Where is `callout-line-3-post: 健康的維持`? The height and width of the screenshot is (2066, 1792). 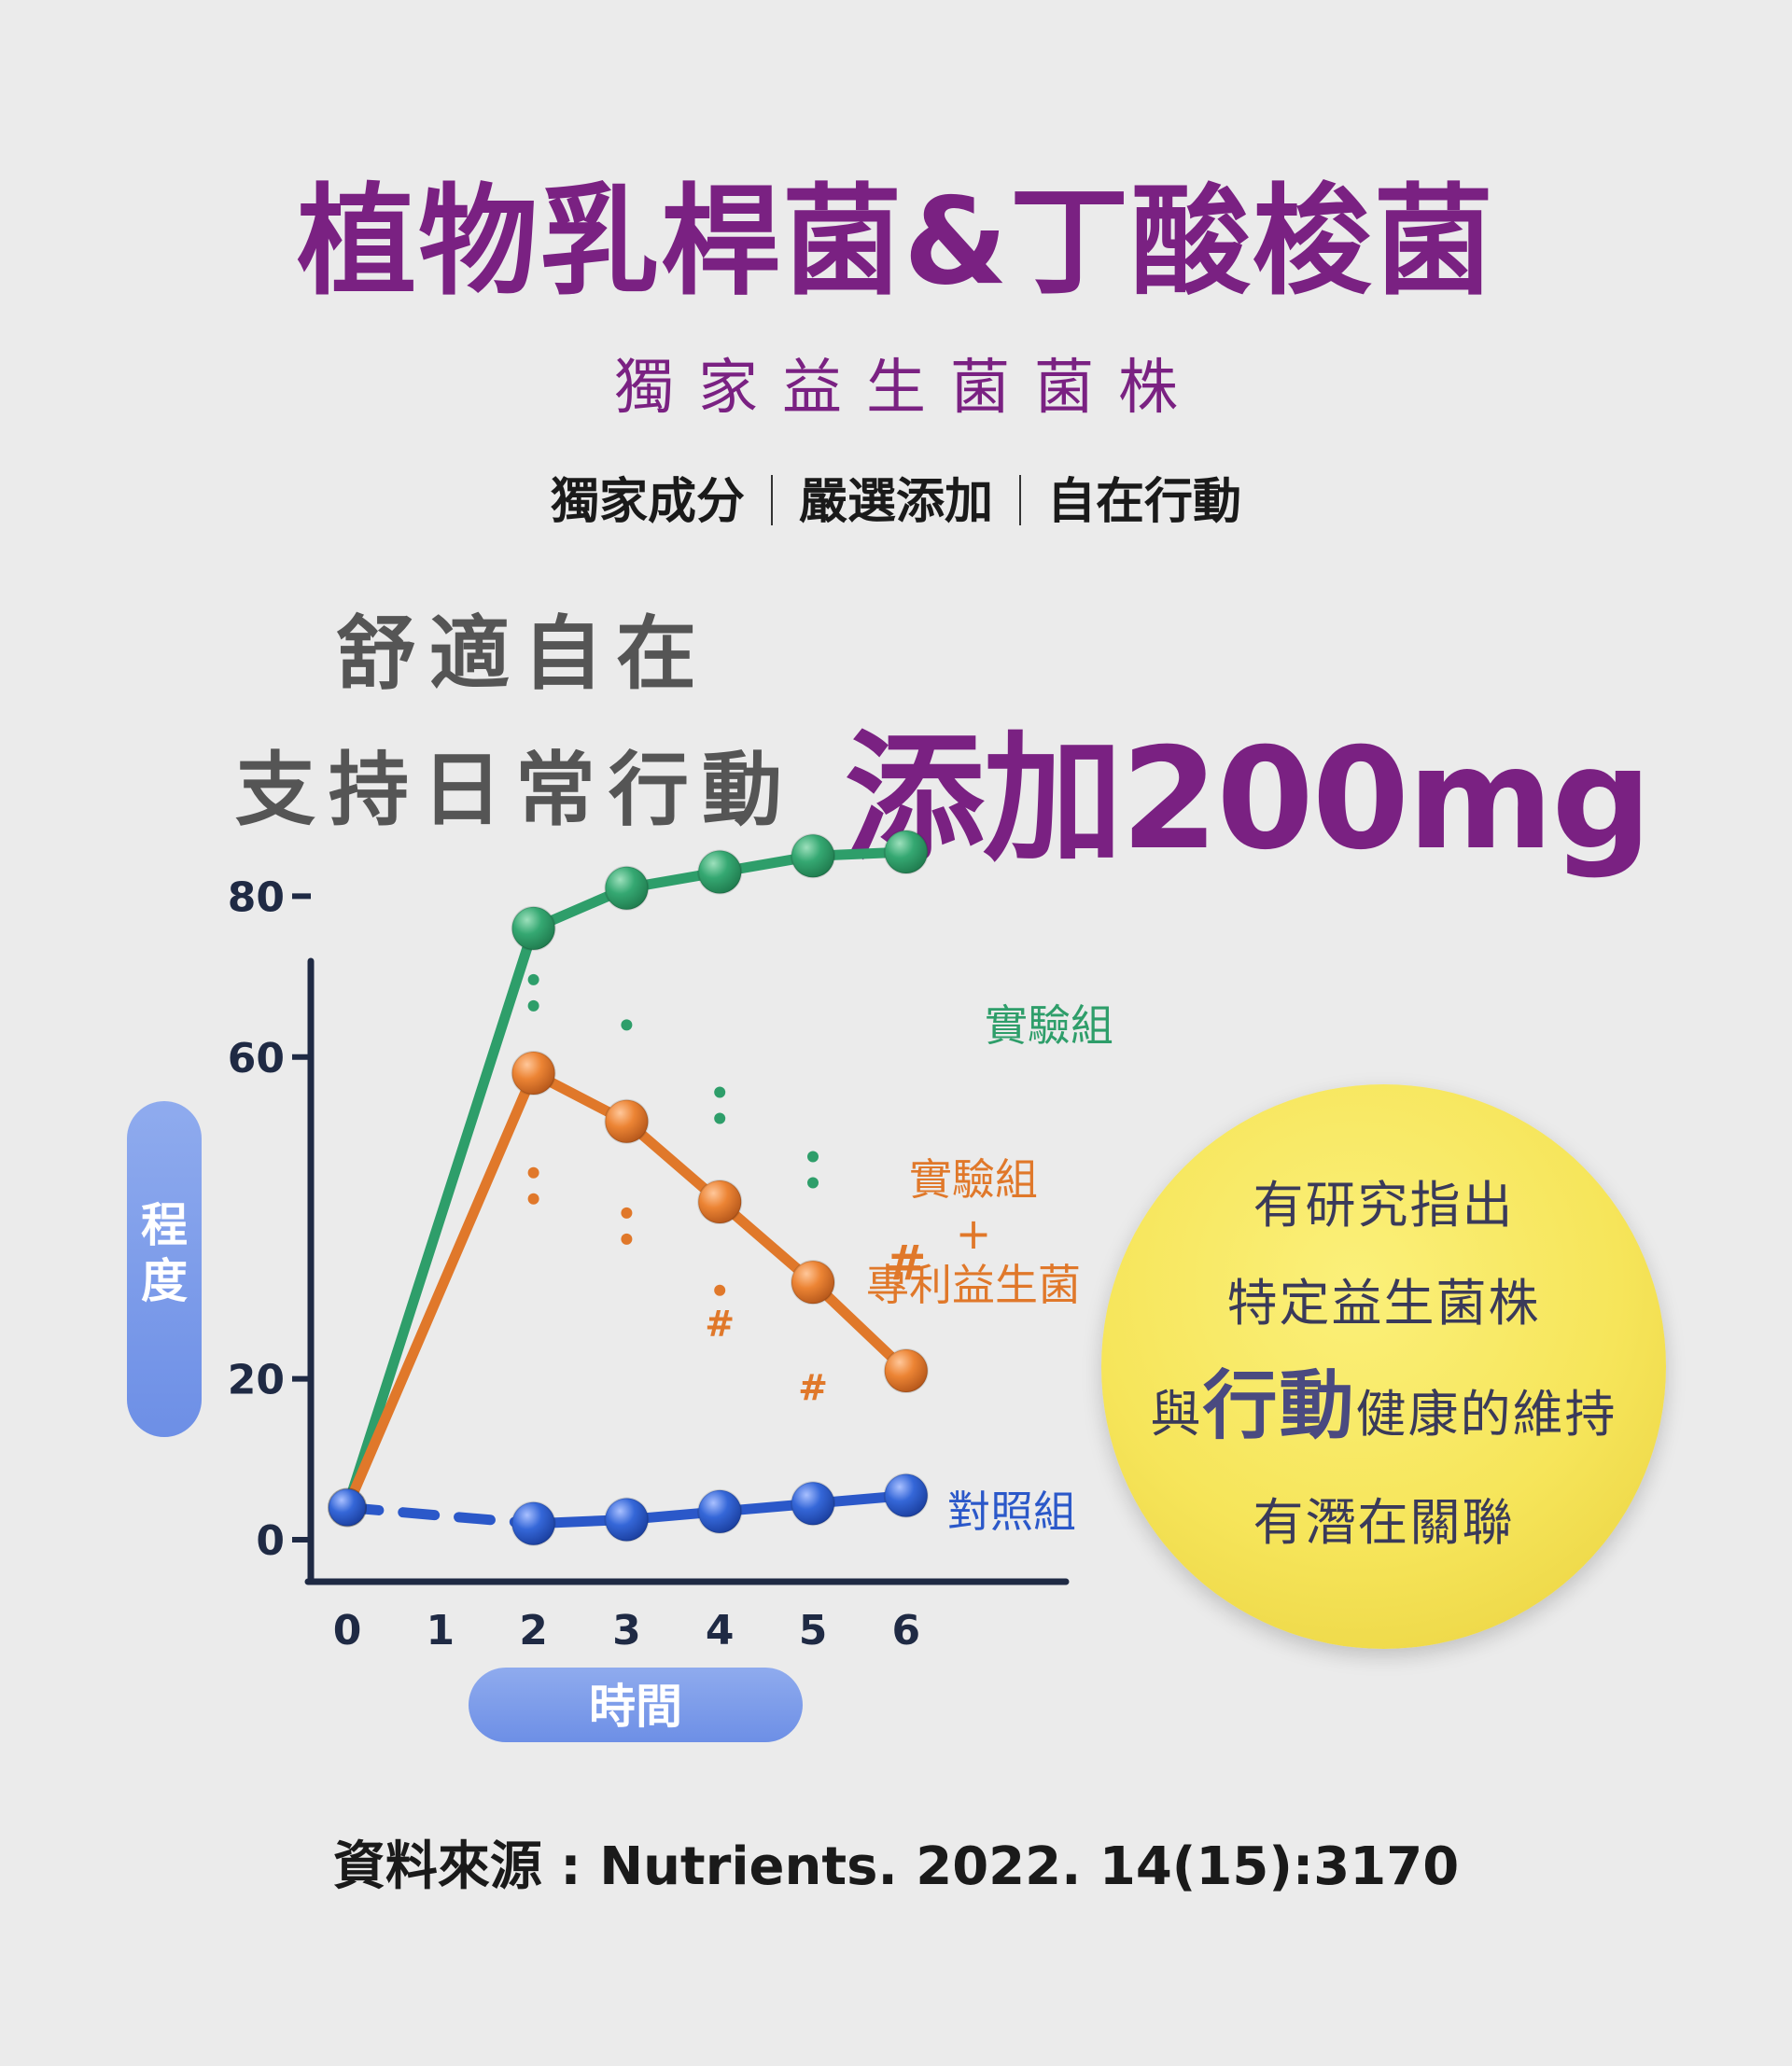 callout-line-3-post: 健康的維持 is located at coordinates (1486, 1414).